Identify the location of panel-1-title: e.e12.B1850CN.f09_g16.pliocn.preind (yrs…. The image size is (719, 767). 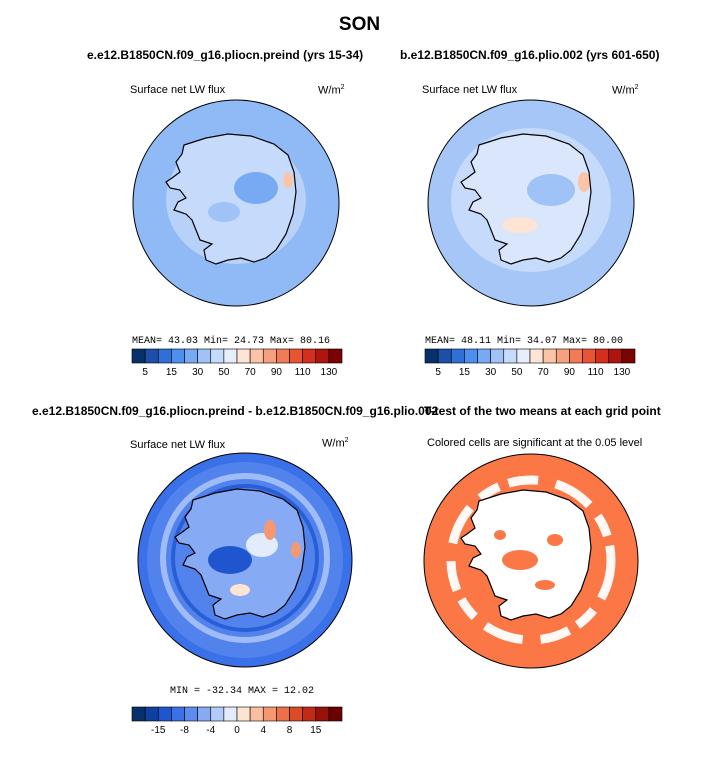
(225, 55).